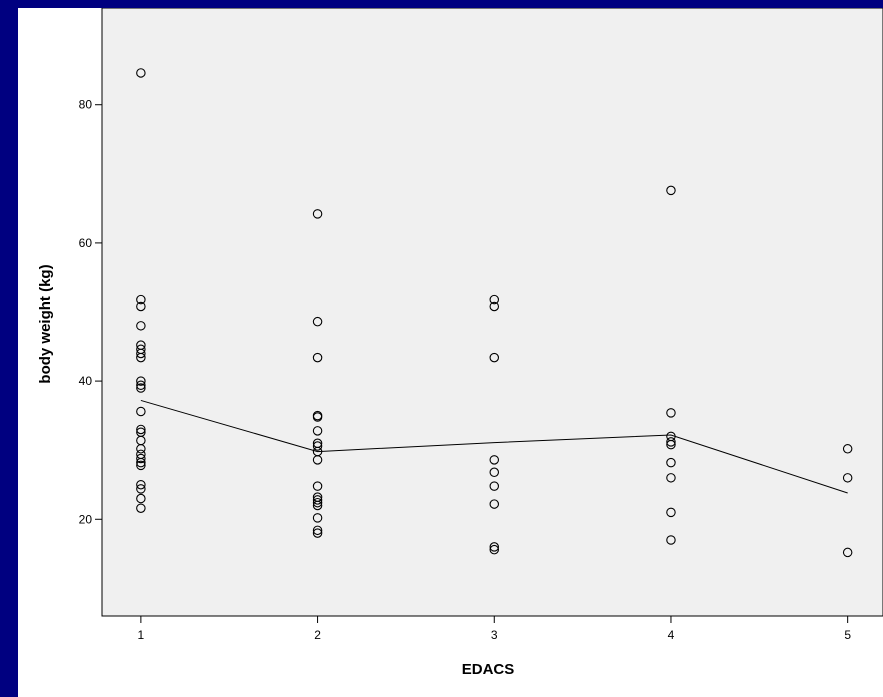 The height and width of the screenshot is (697, 883). I want to click on x-tick-label: 2, so click(317, 635).